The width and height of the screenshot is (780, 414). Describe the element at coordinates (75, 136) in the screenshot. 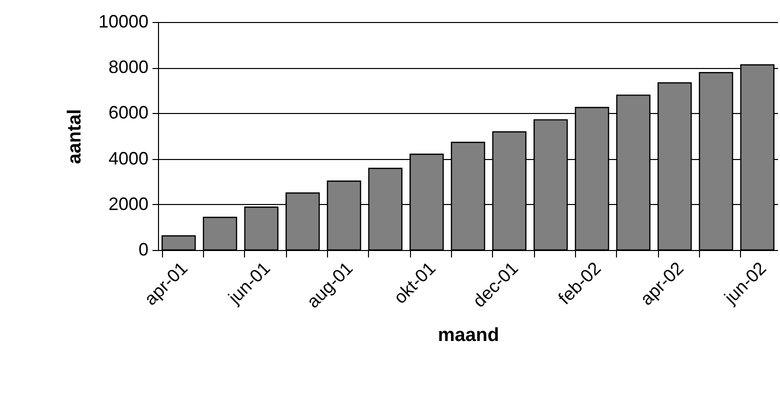

I see `y-axis-title: aantal` at that location.